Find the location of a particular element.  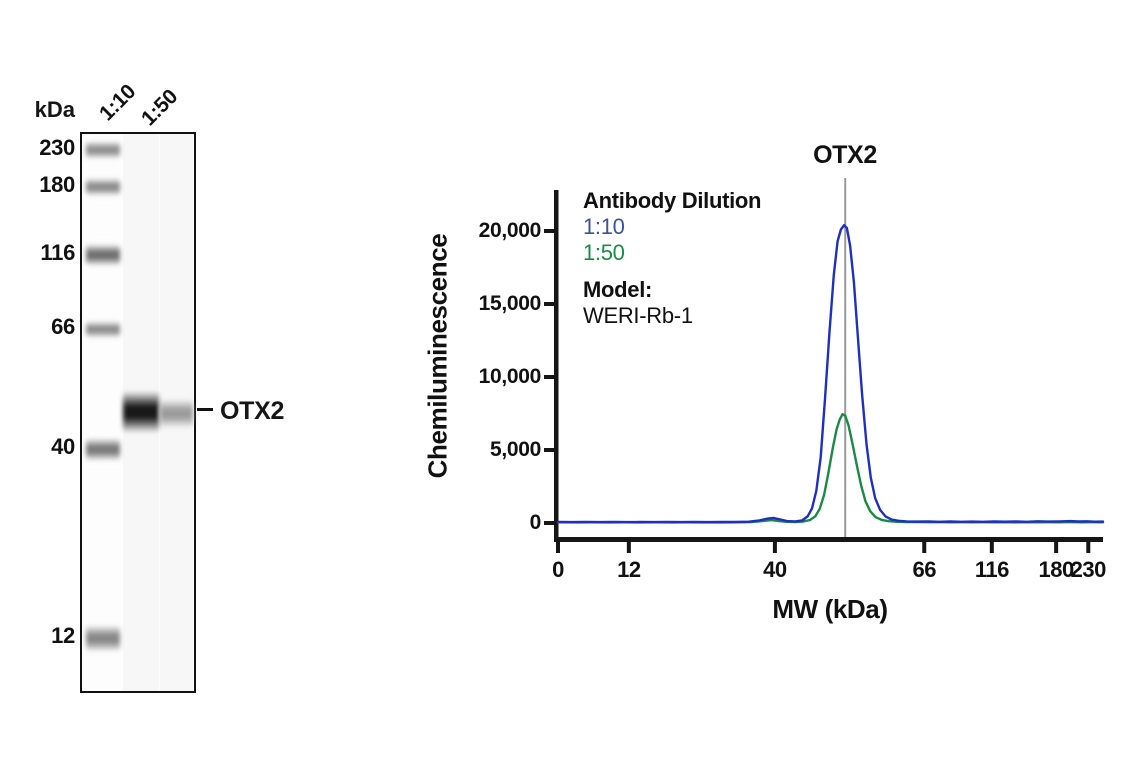

y-tick-5,000 is located at coordinates (550, 450).